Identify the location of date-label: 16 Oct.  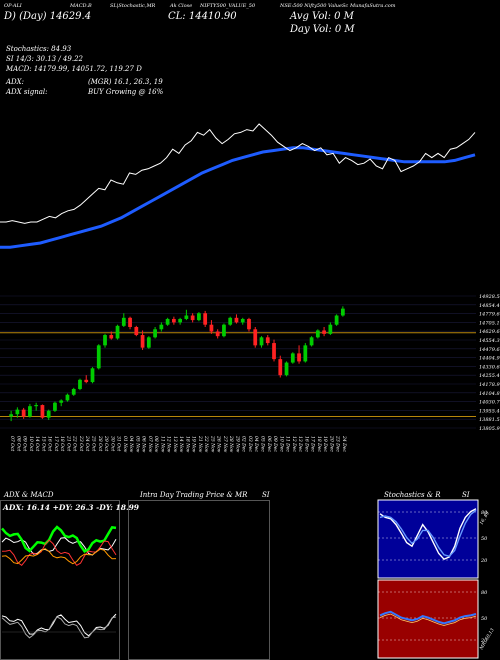
(50, 443).